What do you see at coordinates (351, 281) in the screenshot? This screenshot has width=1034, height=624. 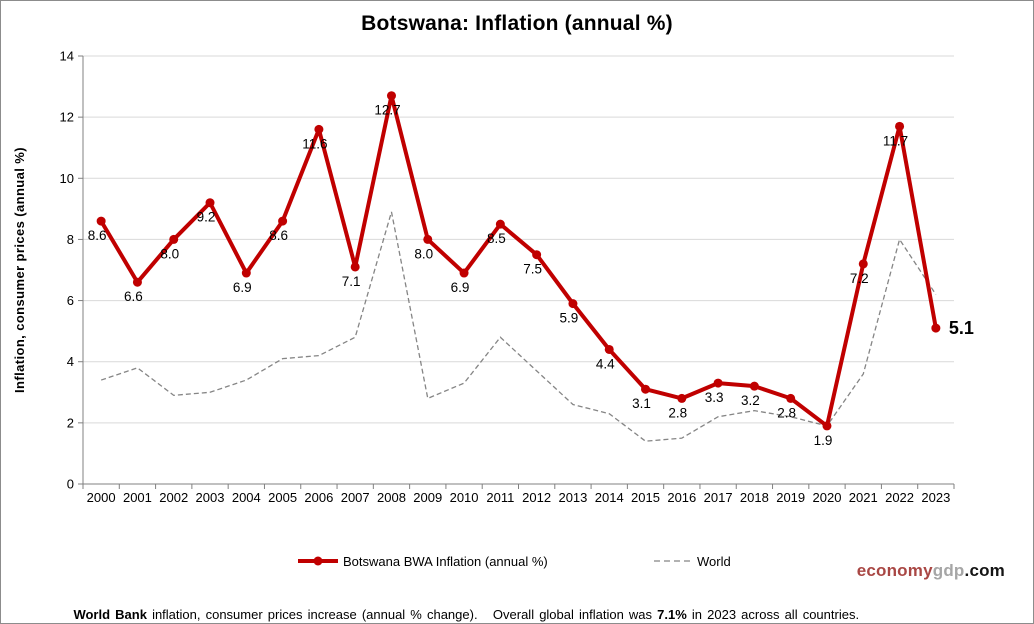 I see `data-point-label: 7.1` at bounding box center [351, 281].